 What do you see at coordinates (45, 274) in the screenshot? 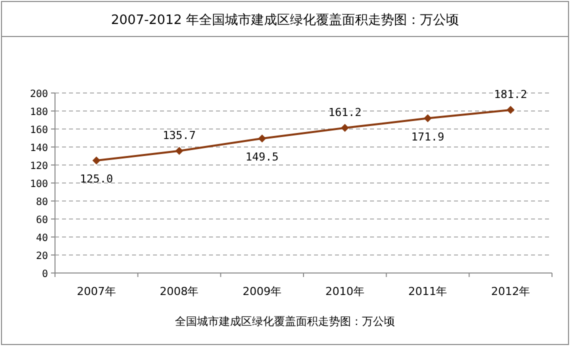
I see `y-tick-label: 0` at bounding box center [45, 274].